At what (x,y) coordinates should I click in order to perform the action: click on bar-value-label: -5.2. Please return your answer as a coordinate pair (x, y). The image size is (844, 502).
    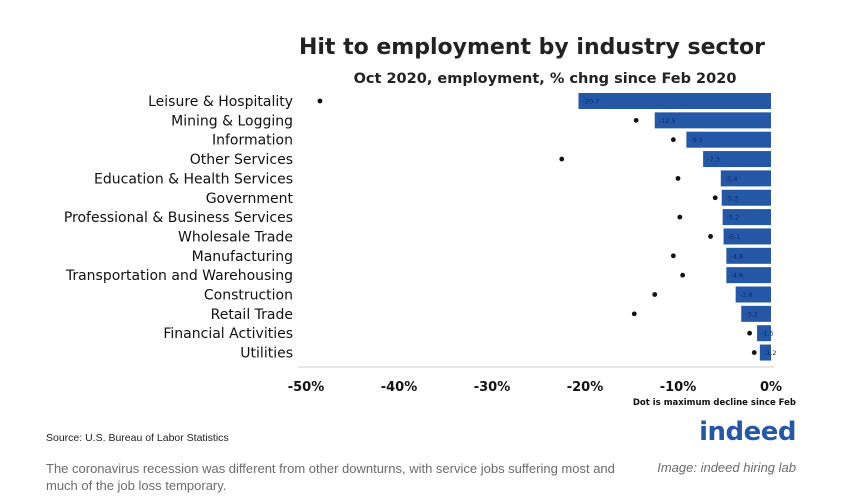
    Looking at the image, I should click on (733, 218).